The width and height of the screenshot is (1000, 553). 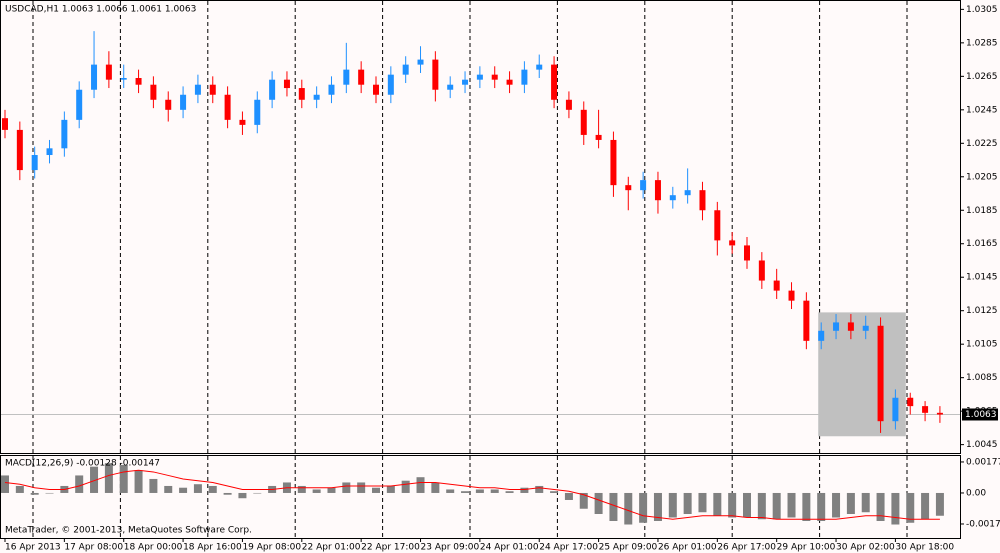 What do you see at coordinates (982, 77) in the screenshot?
I see `y-tick-label: 1.0265` at bounding box center [982, 77].